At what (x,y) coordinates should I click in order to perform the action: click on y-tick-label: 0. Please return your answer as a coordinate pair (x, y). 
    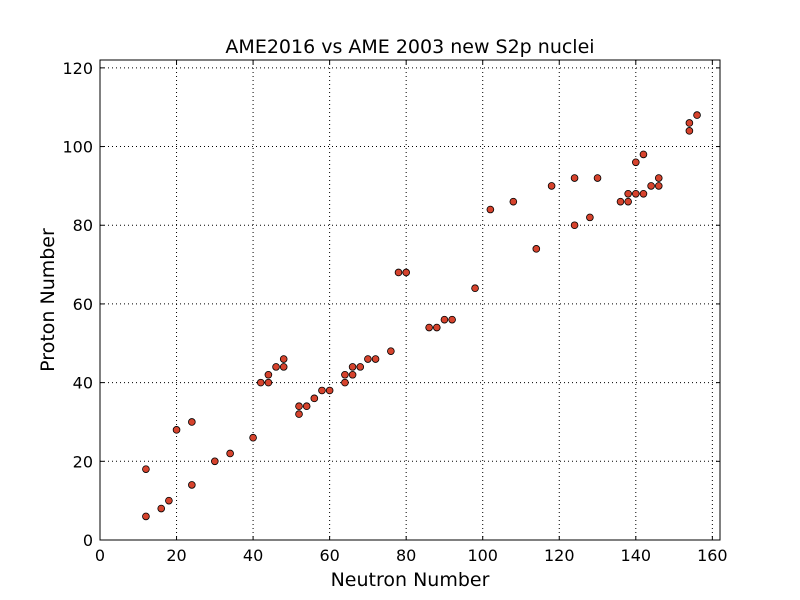
    Looking at the image, I should click on (88, 540).